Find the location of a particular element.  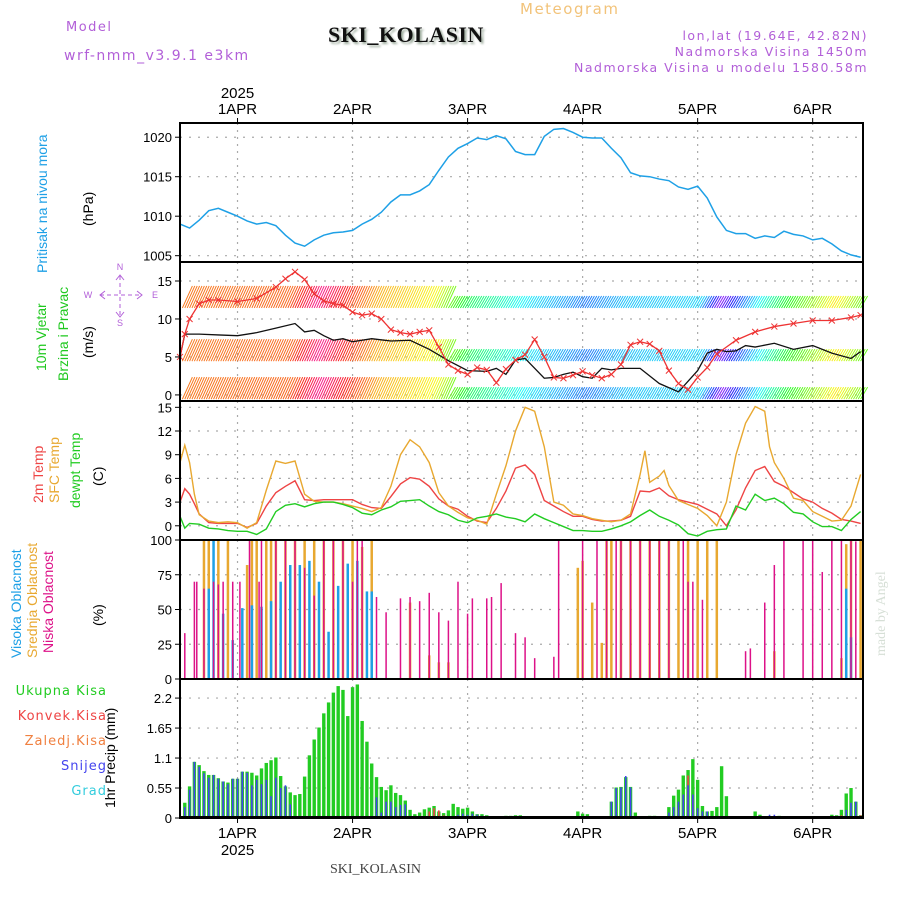

footer-station: SKI_KOLASIN is located at coordinates (375, 869).